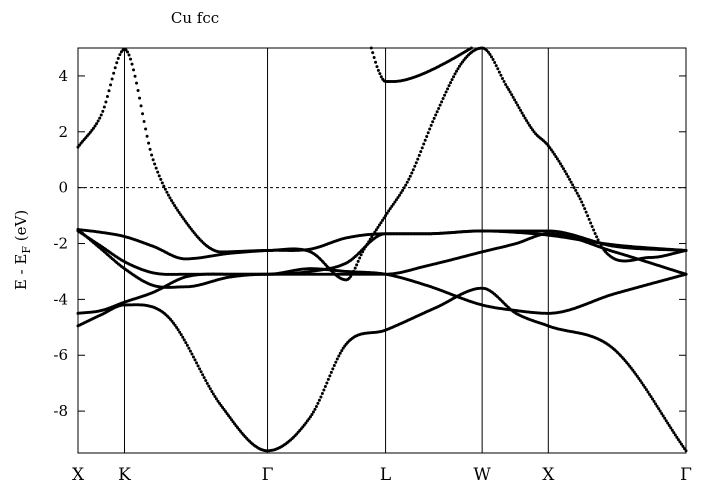 This screenshot has height=501, width=704. I want to click on kpoint-label: W, so click(482, 475).